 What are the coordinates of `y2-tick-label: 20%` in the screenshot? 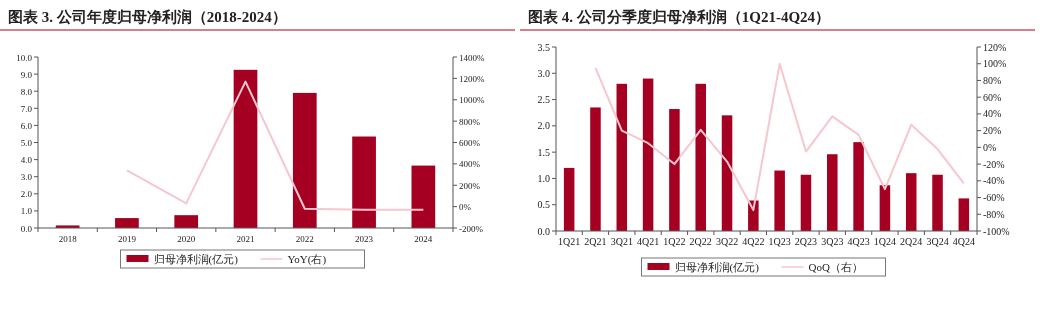 It's located at (992, 131).